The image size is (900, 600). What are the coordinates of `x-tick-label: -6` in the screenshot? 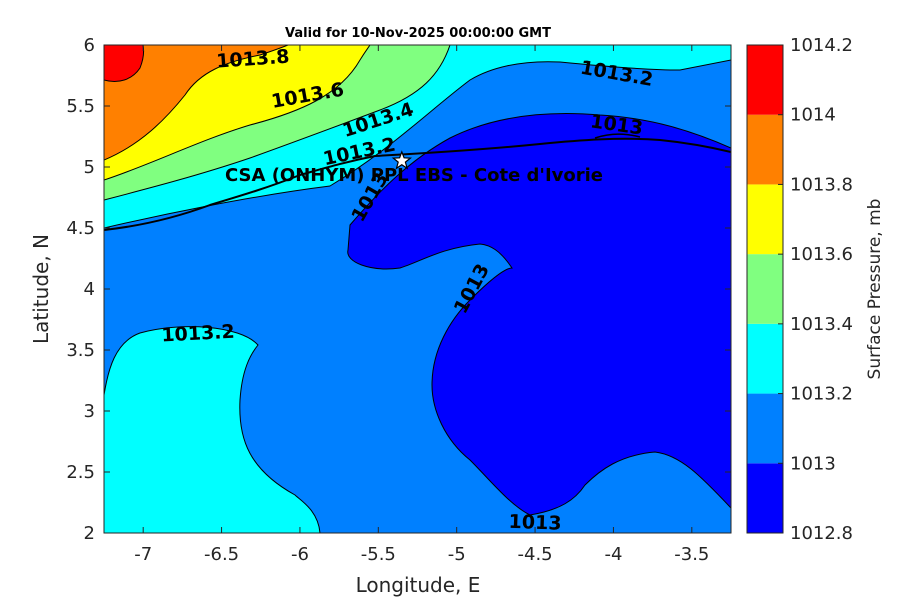 It's located at (300, 554).